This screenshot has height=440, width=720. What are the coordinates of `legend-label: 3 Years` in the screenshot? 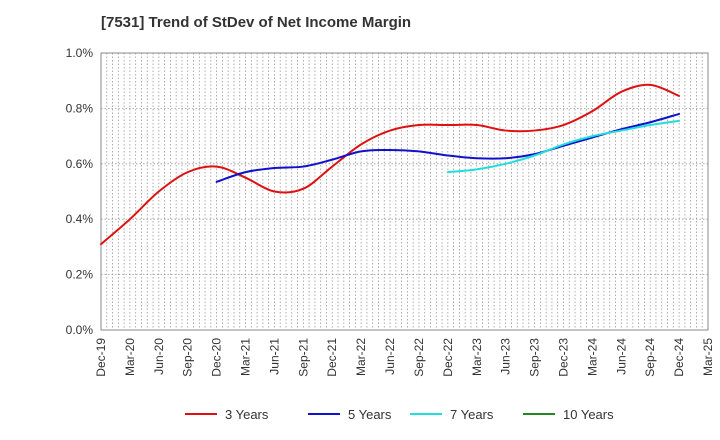 It's located at (247, 414).